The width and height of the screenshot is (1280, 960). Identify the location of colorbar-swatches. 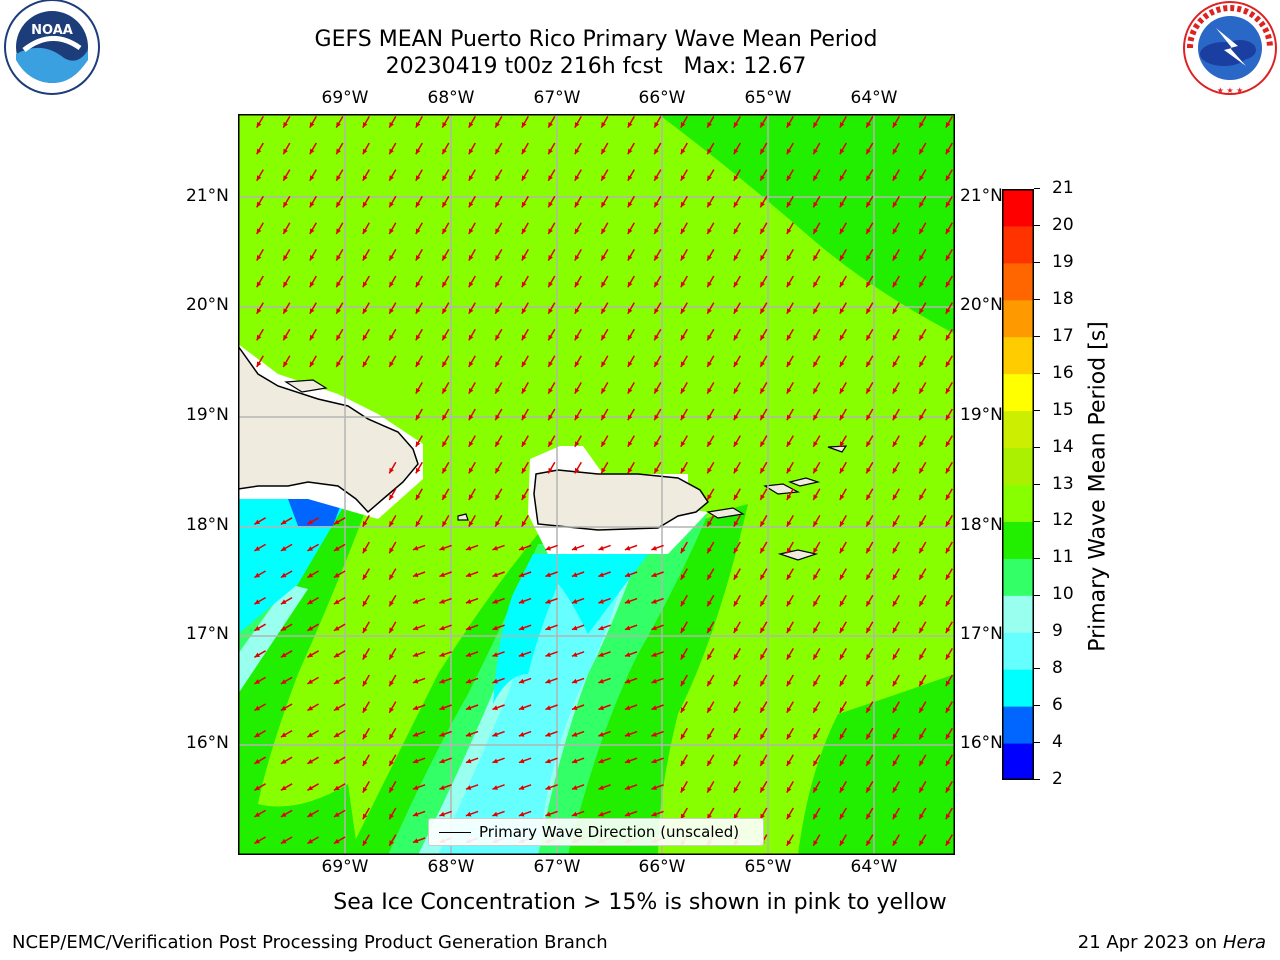
(1018, 485).